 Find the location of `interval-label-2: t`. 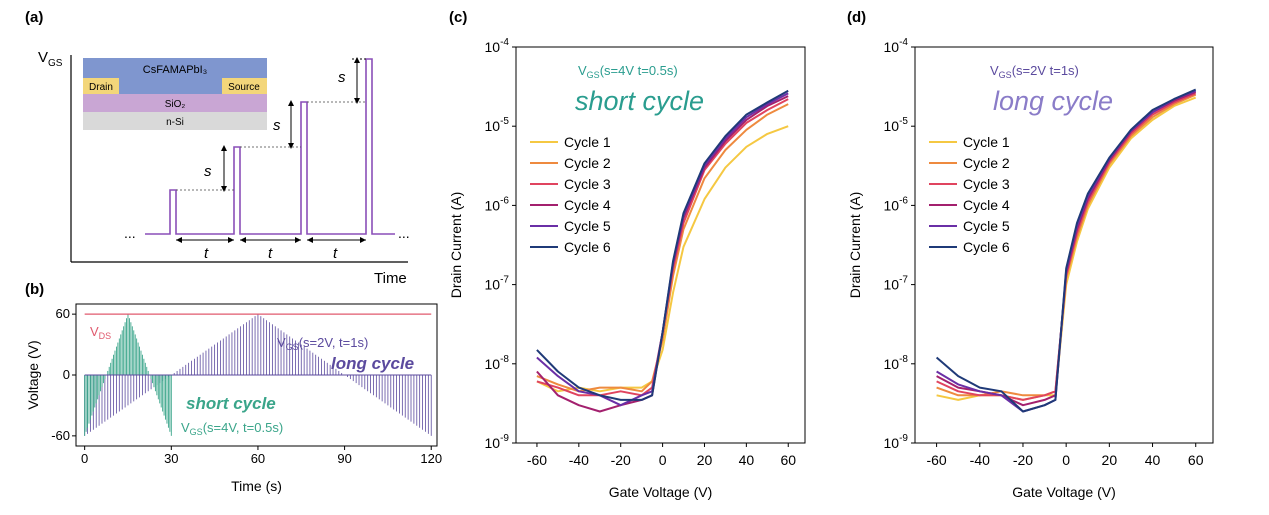

interval-label-2: t is located at coordinates (270, 253).